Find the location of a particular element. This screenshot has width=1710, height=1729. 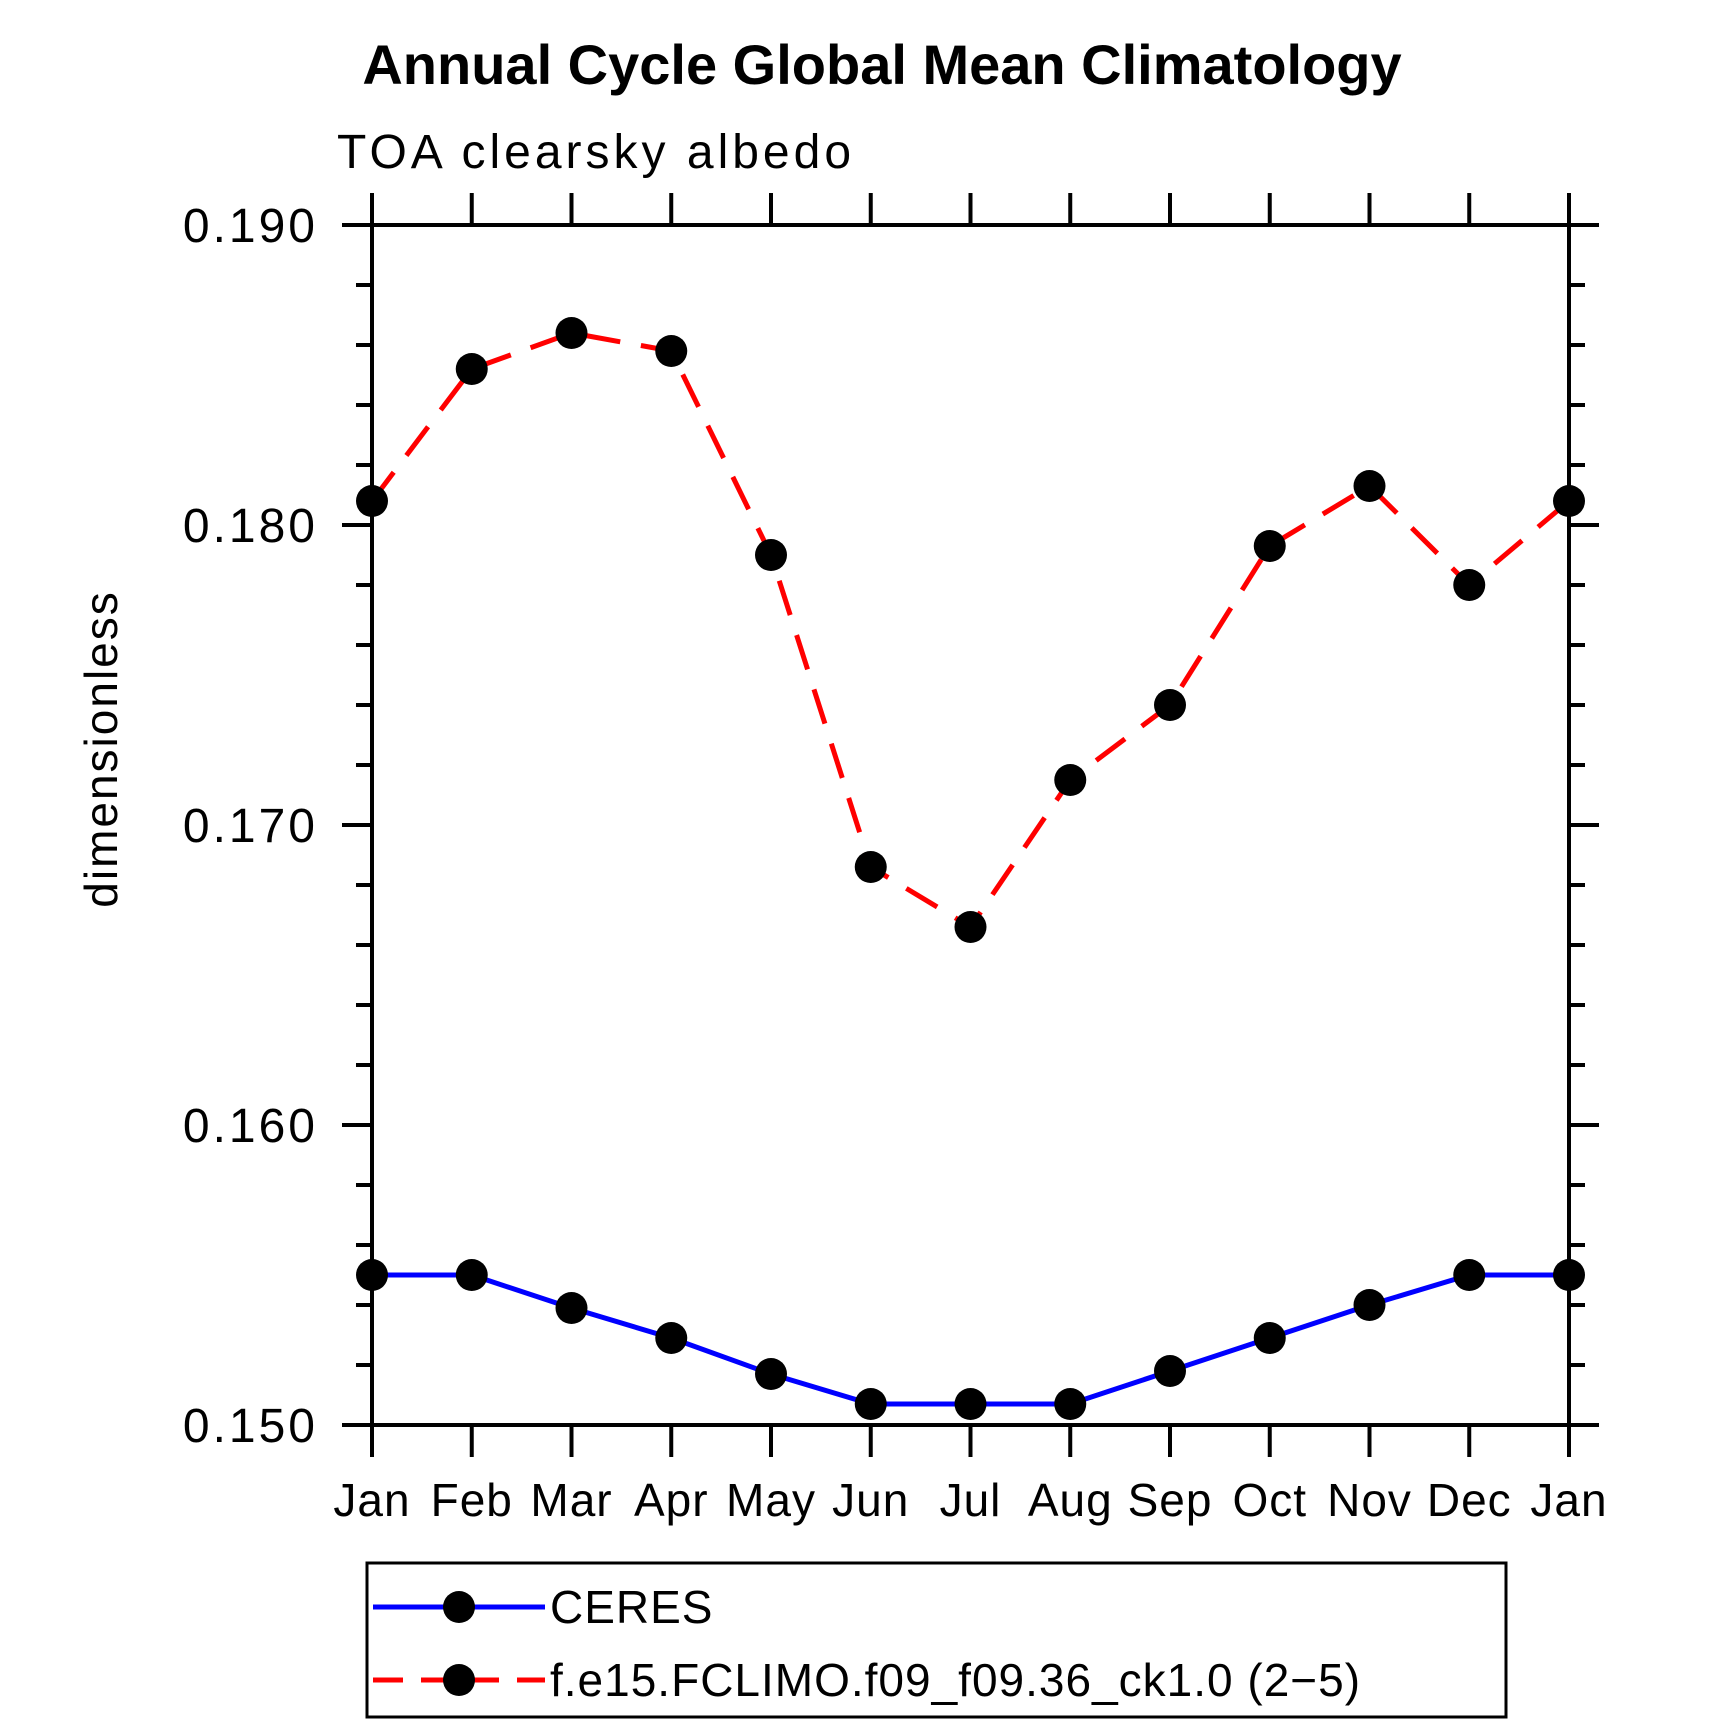

legend-marker-ceres is located at coordinates (459, 1607).